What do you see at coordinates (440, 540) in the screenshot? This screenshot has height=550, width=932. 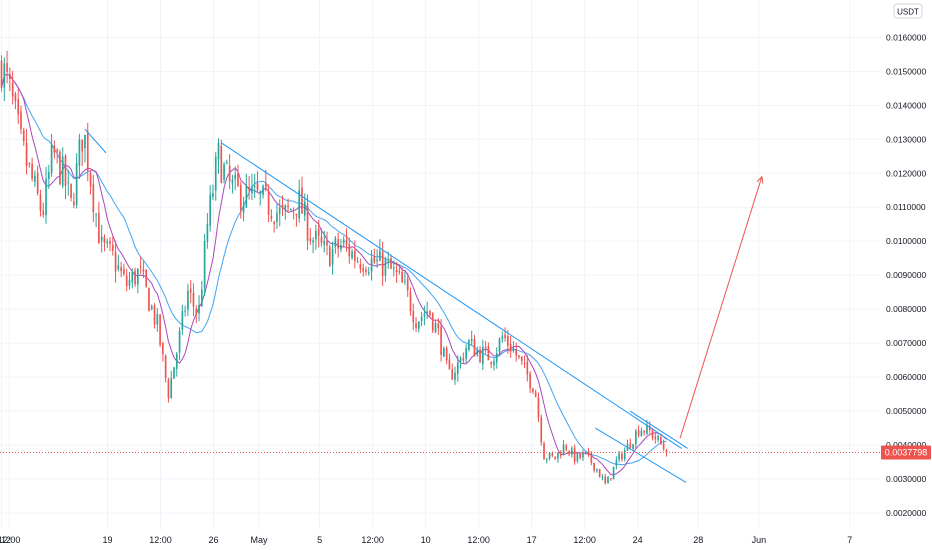 I see `time-axis` at bounding box center [440, 540].